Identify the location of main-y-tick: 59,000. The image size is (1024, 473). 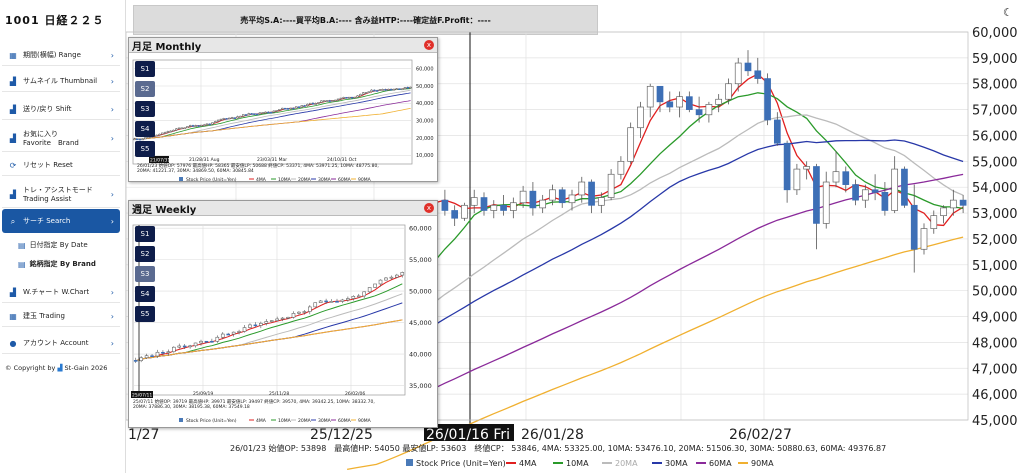
(995, 59).